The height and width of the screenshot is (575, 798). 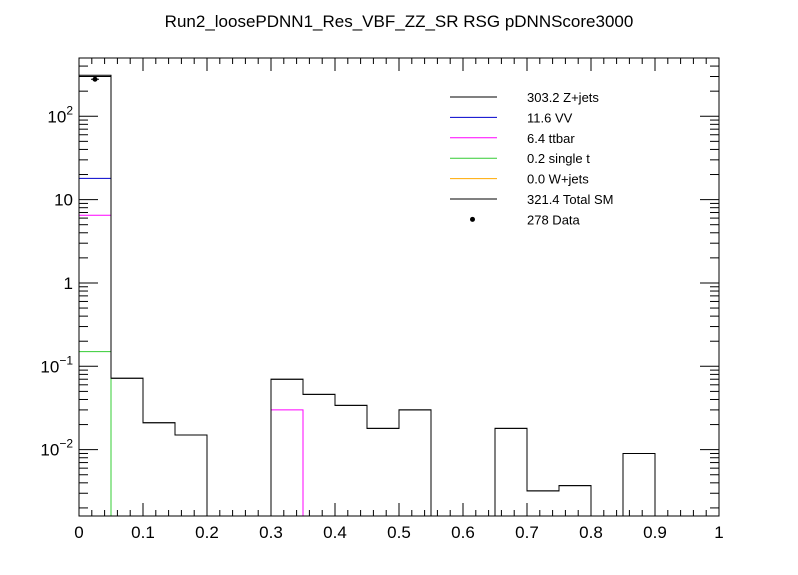 What do you see at coordinates (512, 138) in the screenshot?
I see `legend-entry-ttbar: 6.4 ttbar` at bounding box center [512, 138].